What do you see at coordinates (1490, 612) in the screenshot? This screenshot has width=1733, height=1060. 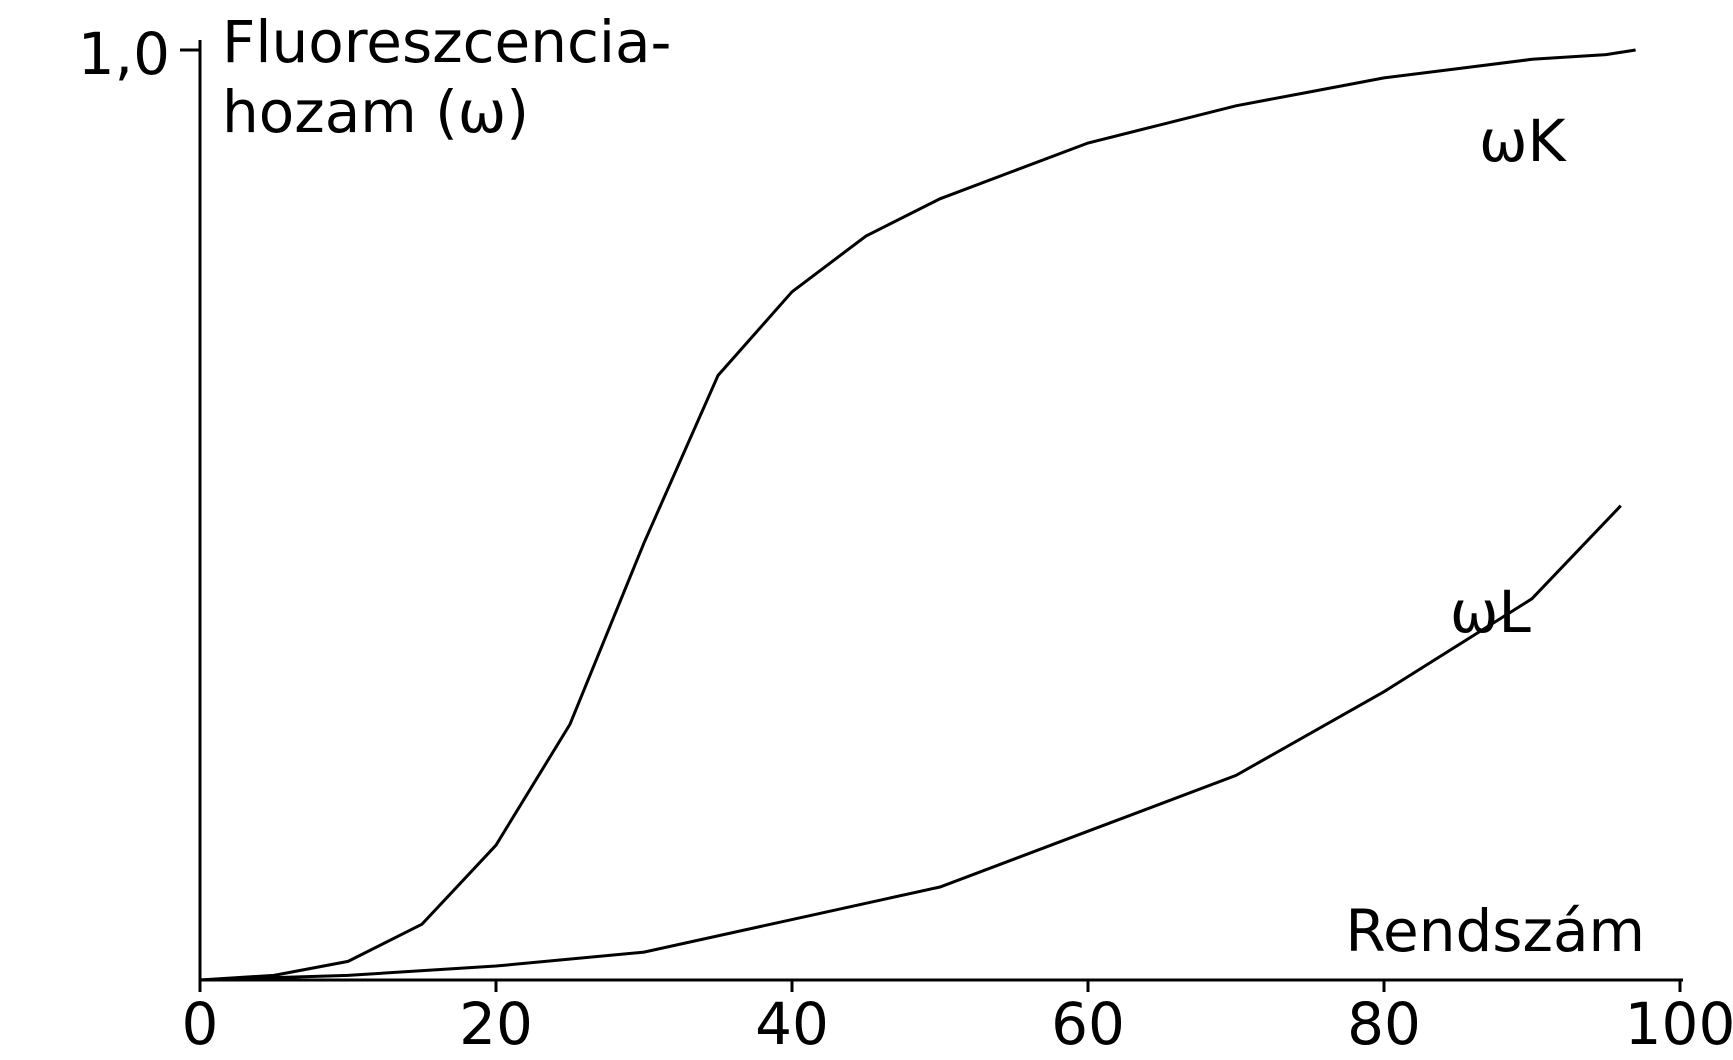 I see `series-label: ωL` at bounding box center [1490, 612].